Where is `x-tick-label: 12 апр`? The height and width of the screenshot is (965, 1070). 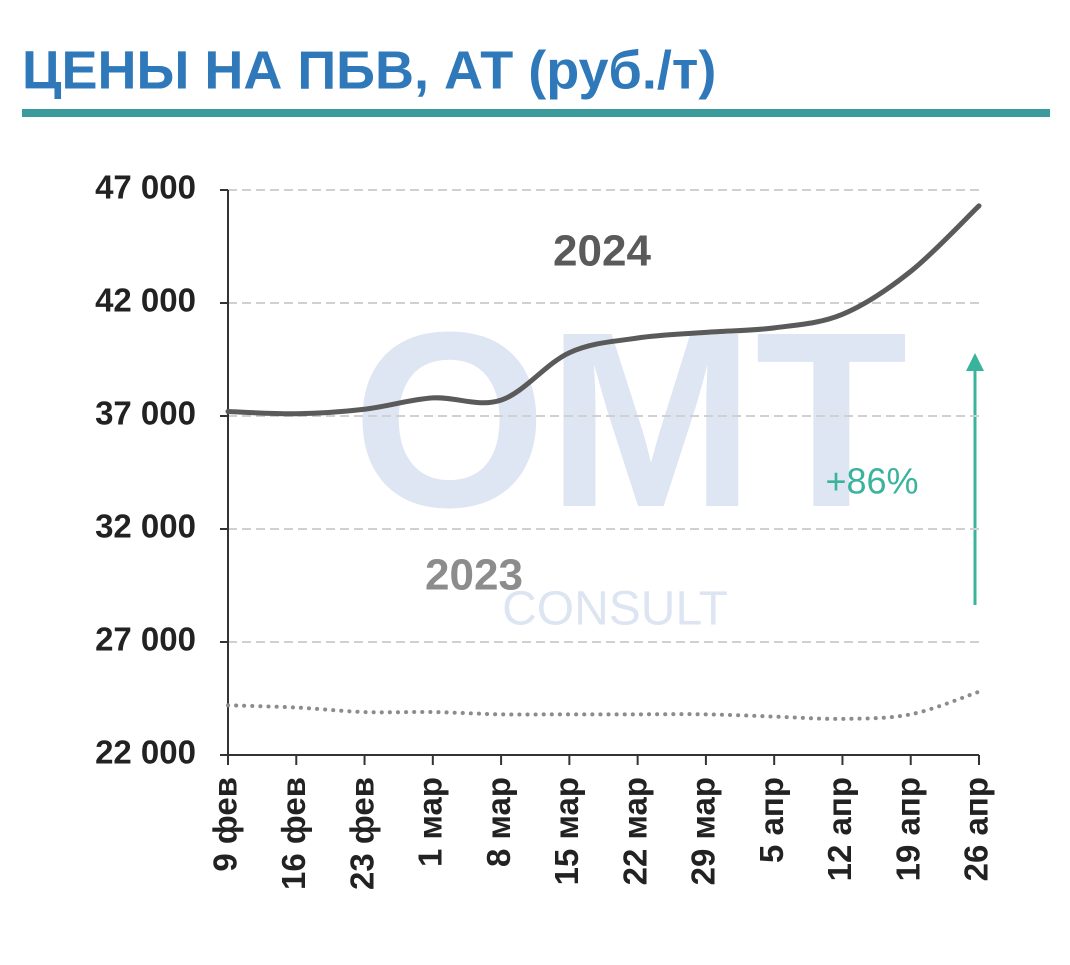 x-tick-label: 12 апр is located at coordinates (839, 829).